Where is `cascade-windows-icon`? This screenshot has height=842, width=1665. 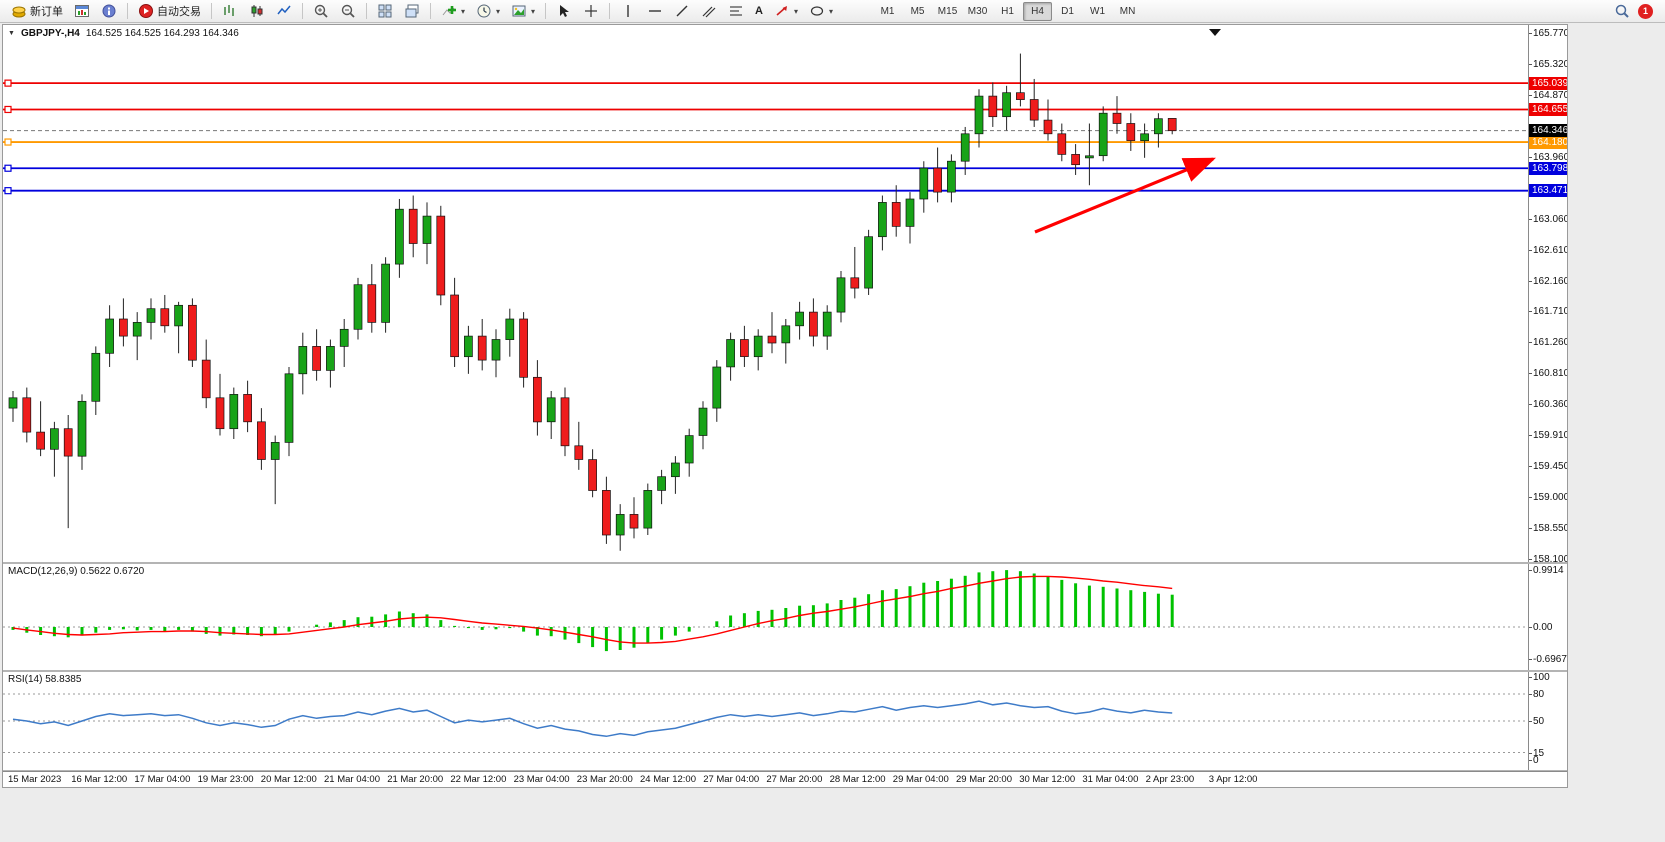 cascade-windows-icon is located at coordinates (412, 11).